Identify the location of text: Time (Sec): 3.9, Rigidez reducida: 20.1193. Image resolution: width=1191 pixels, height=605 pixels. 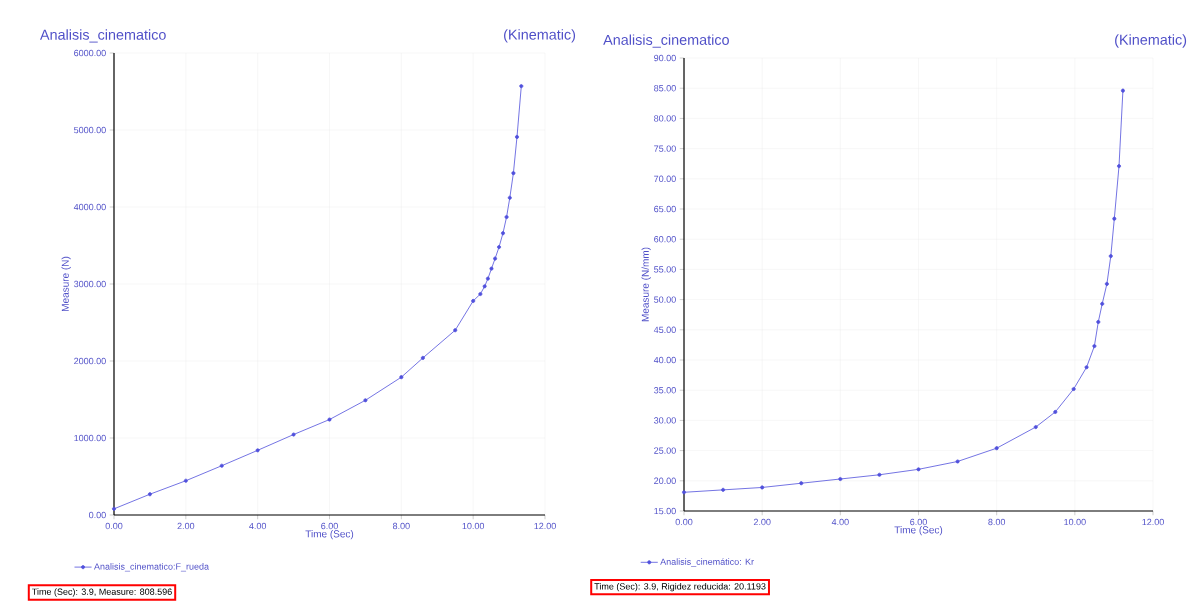
(680, 587).